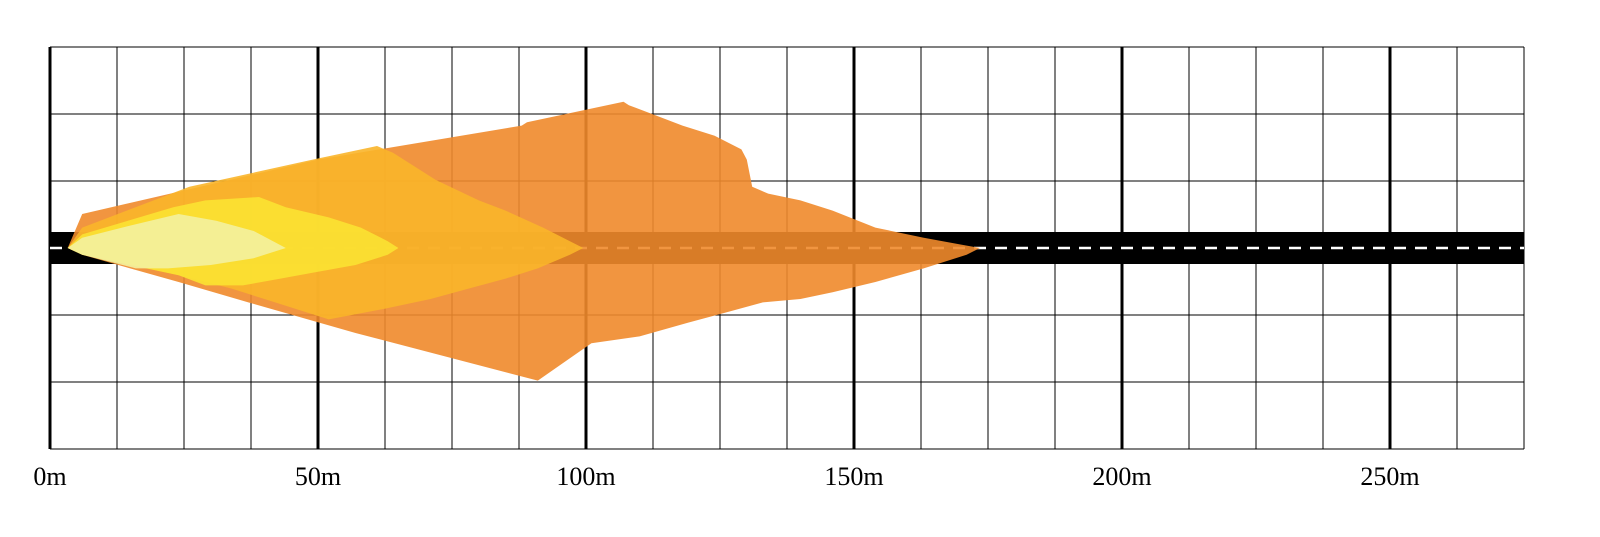 This screenshot has height=537, width=1600. I want to click on x-tick-label: 250m, so click(1389, 476).